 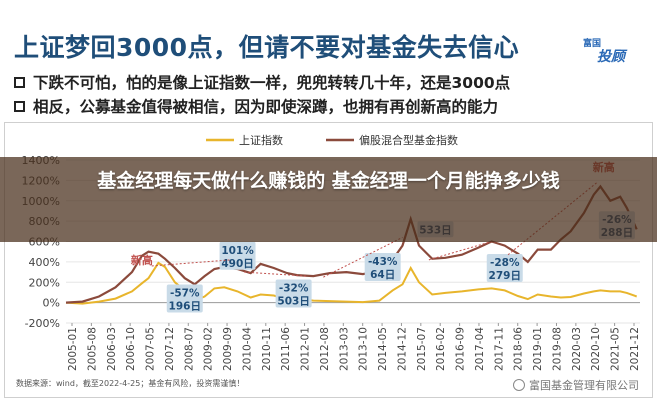 I want to click on x-tick-label: 2013-03, so click(x=344, y=349).